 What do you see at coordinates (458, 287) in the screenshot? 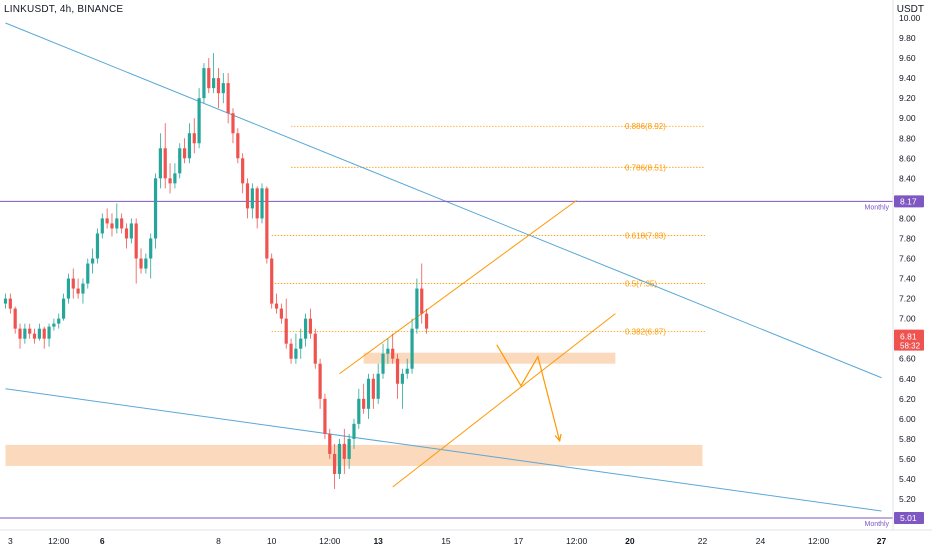
I see `channel-top` at bounding box center [458, 287].